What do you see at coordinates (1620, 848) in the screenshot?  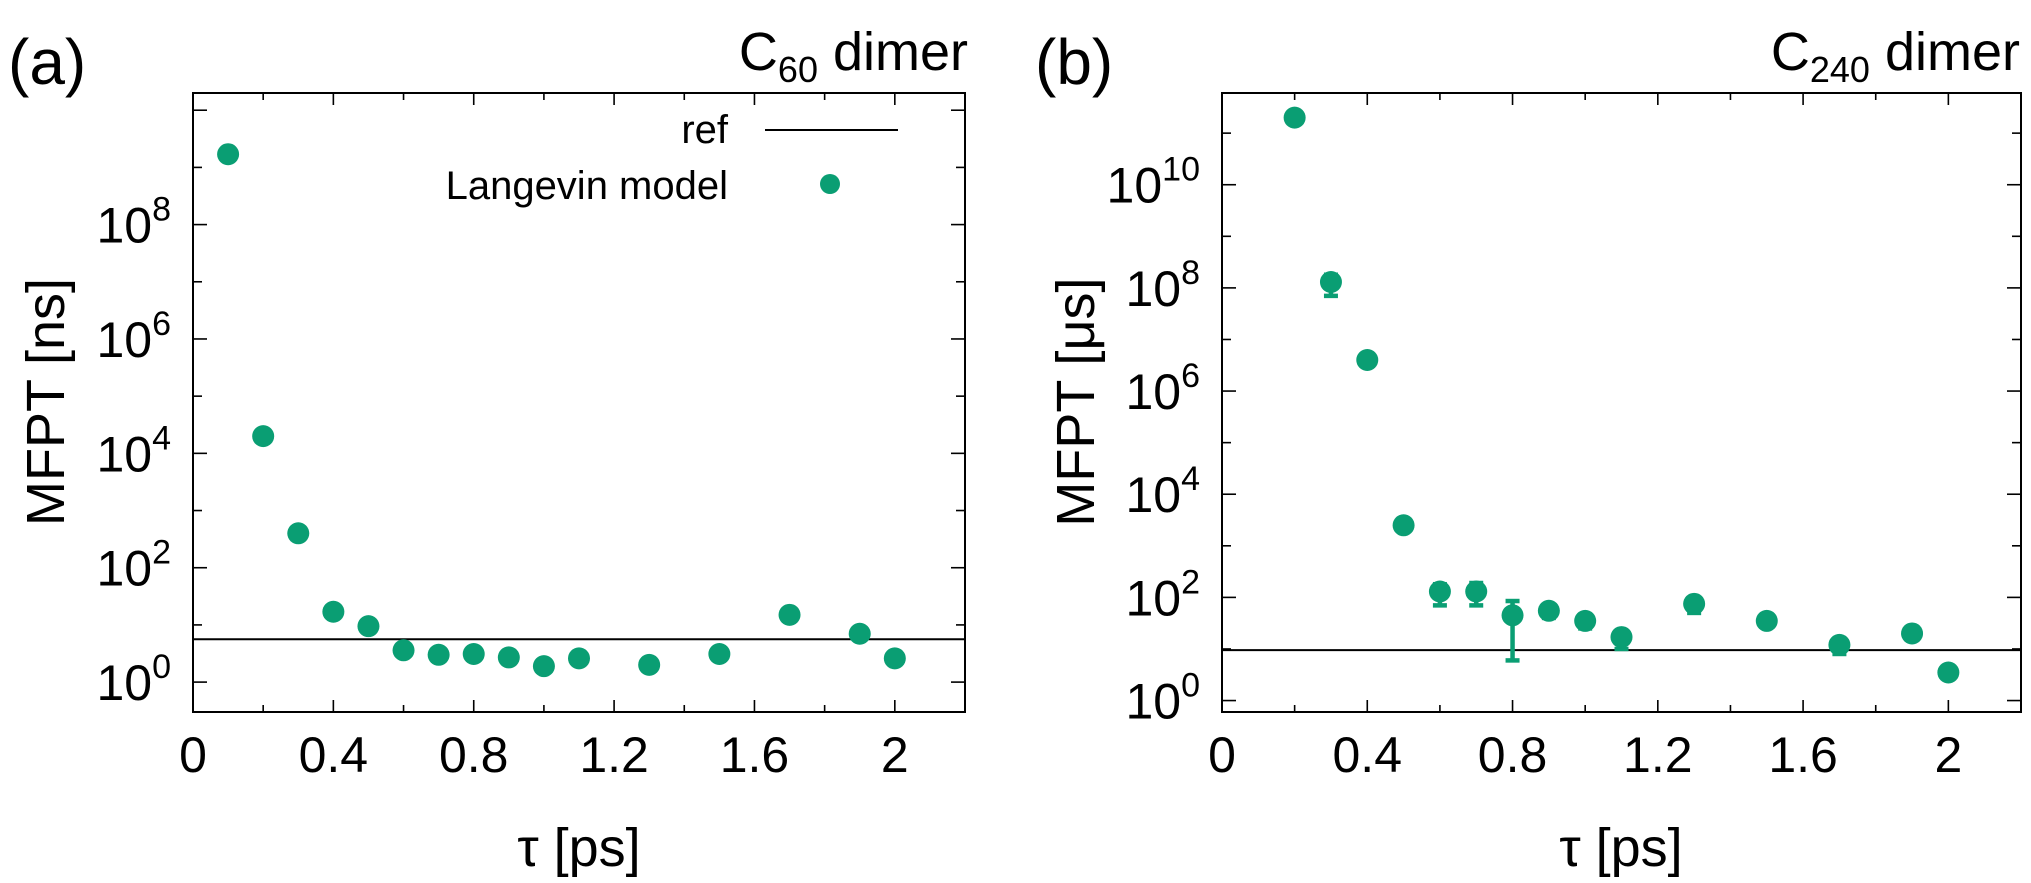 I see `panel-b-xlabel: τ [ps]` at bounding box center [1620, 848].